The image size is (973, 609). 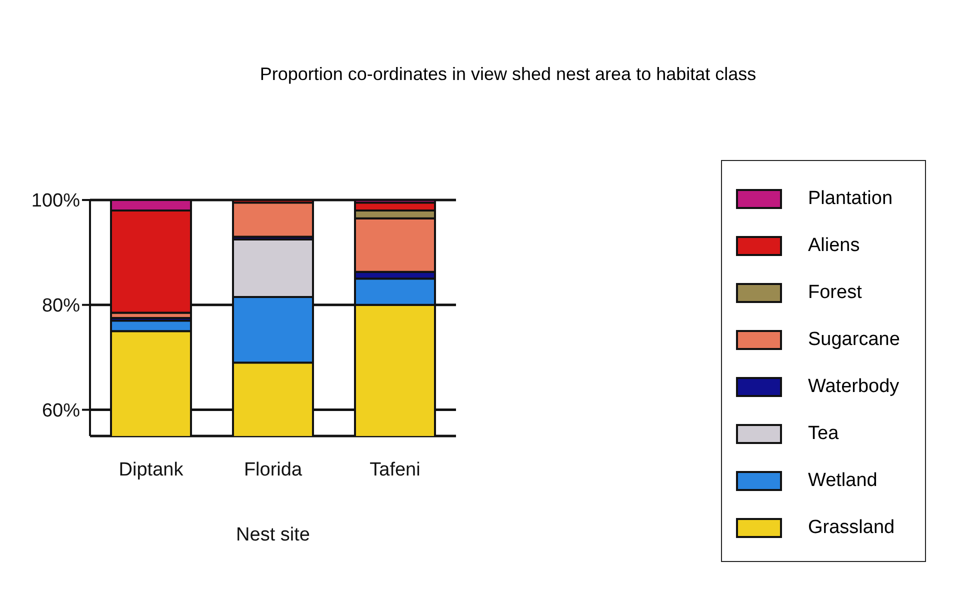 What do you see at coordinates (151, 469) in the screenshot?
I see `x-tick-label: Diptank` at bounding box center [151, 469].